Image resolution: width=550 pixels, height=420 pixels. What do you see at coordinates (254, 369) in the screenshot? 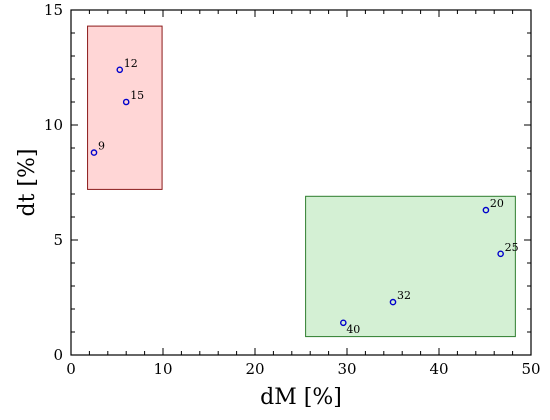
I see `x-tick-label: 20` at bounding box center [254, 369].